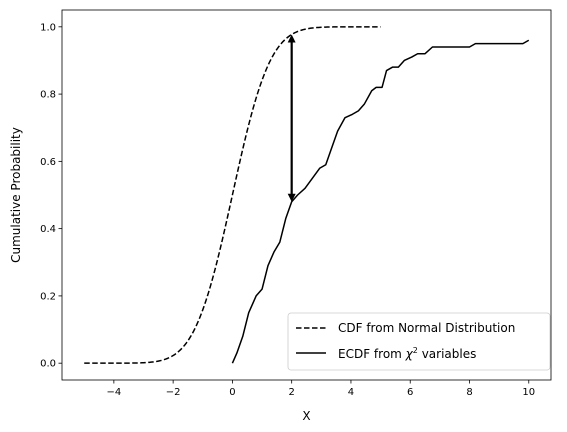  What do you see at coordinates (48, 95) in the screenshot?
I see `y-tick-label: 0.8` at bounding box center [48, 95].